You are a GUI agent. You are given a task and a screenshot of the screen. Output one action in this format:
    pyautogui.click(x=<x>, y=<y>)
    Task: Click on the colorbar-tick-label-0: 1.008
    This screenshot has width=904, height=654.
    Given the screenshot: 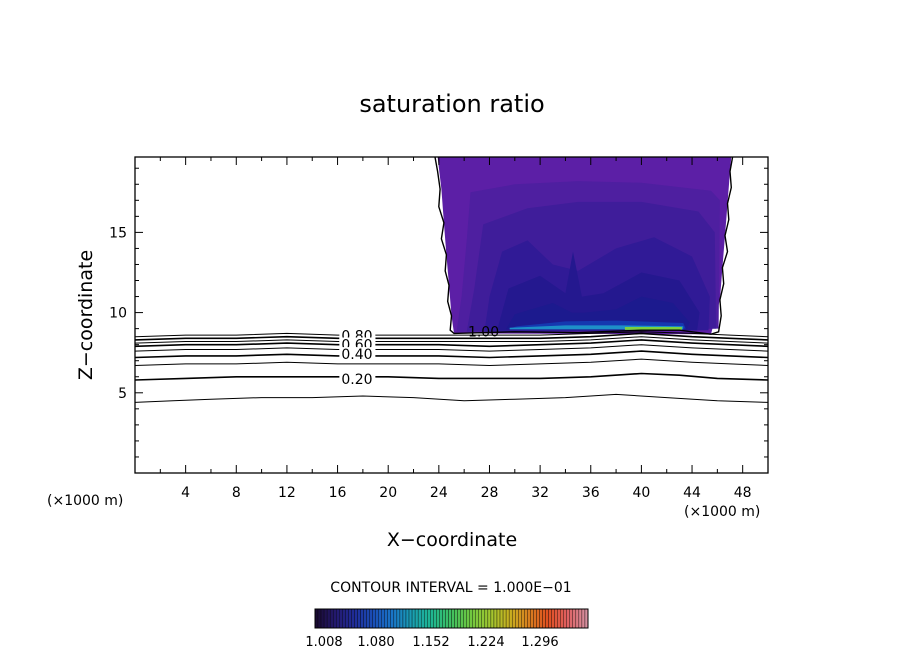 What is the action you would take?
    pyautogui.click(x=323, y=642)
    